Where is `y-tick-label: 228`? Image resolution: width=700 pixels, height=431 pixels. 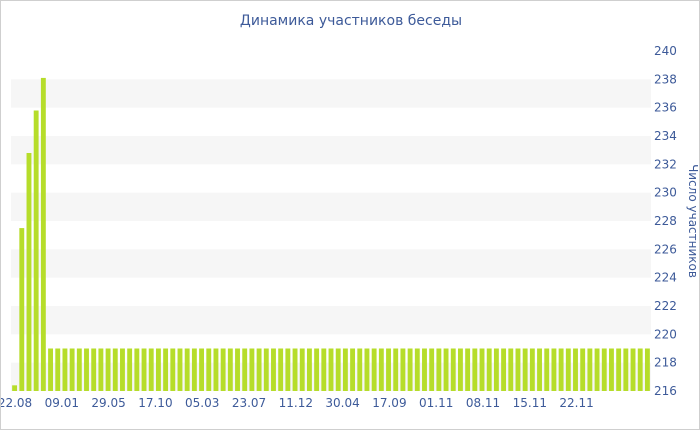
y-tick-label: 228 is located at coordinates (665, 221).